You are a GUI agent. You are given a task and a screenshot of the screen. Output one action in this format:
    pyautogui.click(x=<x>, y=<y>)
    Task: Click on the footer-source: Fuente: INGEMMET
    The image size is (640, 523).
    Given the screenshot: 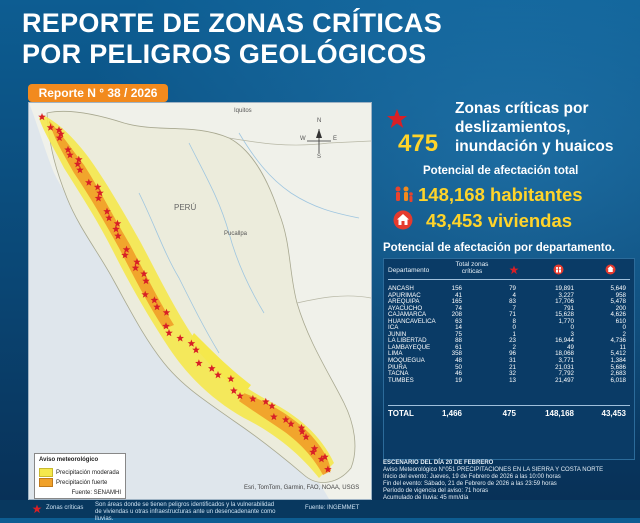 What is the action you would take?
    pyautogui.click(x=332, y=508)
    